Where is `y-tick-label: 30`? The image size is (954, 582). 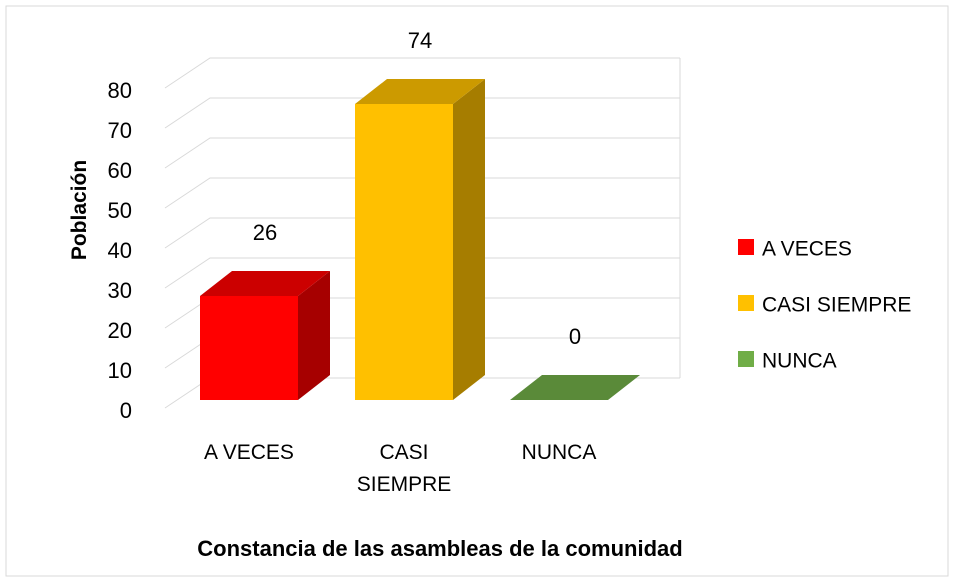 y-tick-label: 30 is located at coordinates (120, 290).